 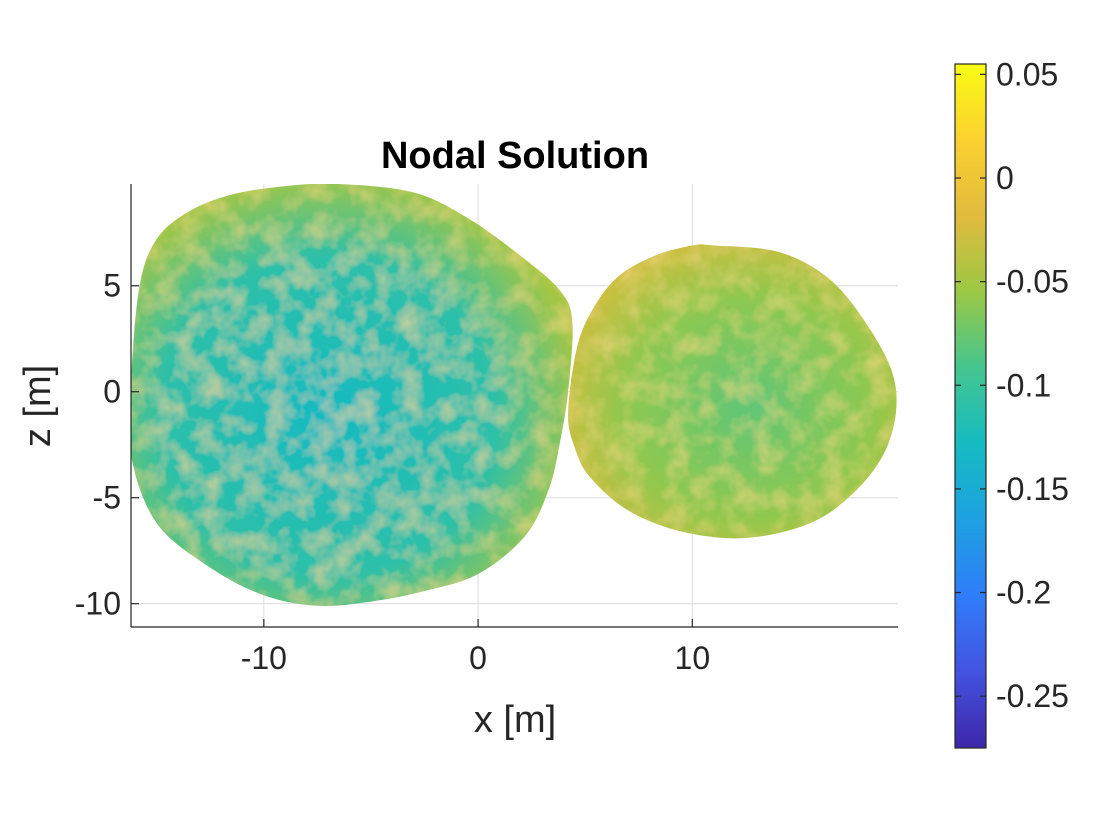 I want to click on colorbar-tick-label: -0.25, so click(x=1032, y=696).